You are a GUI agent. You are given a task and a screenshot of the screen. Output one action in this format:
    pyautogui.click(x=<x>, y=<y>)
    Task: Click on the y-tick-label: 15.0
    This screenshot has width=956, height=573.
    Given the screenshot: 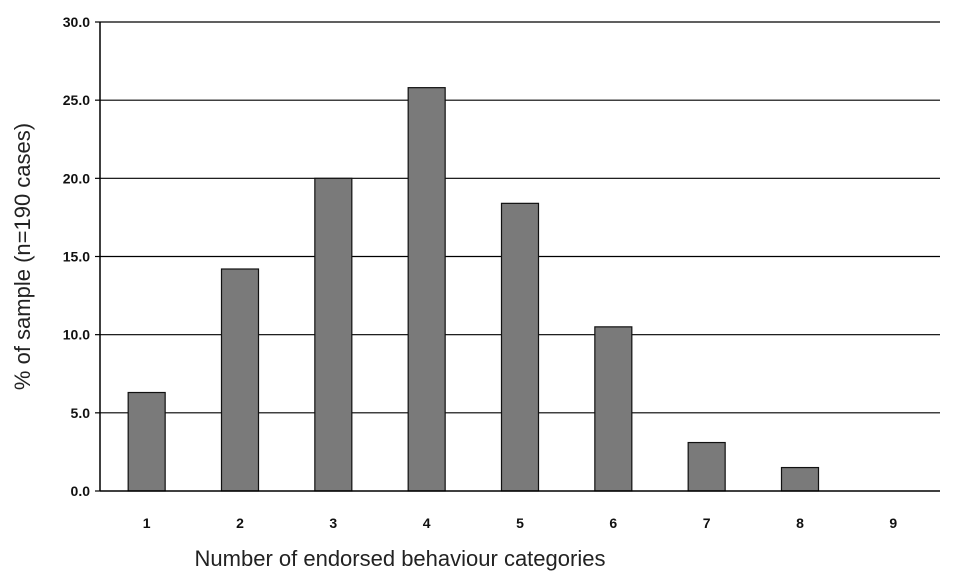 What is the action you would take?
    pyautogui.click(x=76, y=257)
    